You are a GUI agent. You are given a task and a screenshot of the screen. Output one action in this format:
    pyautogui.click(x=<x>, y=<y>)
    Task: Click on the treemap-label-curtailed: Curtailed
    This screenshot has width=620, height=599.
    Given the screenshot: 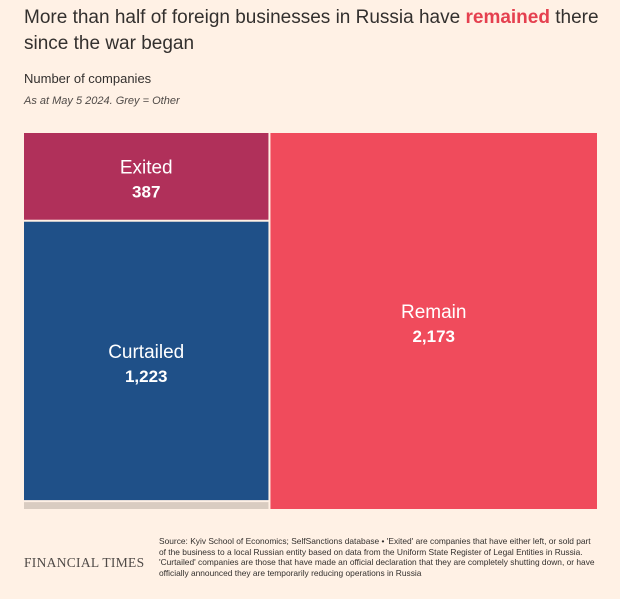 What is the action you would take?
    pyautogui.click(x=146, y=352)
    